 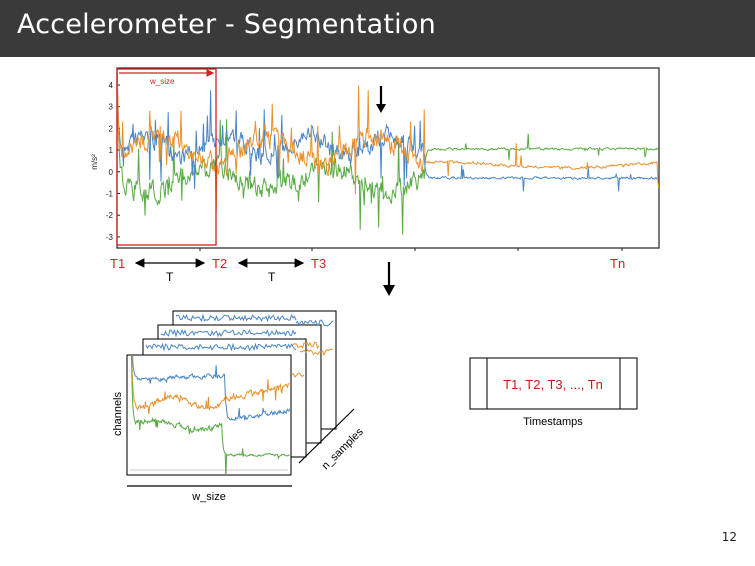 I want to click on channels-label: channels, so click(x=118, y=413).